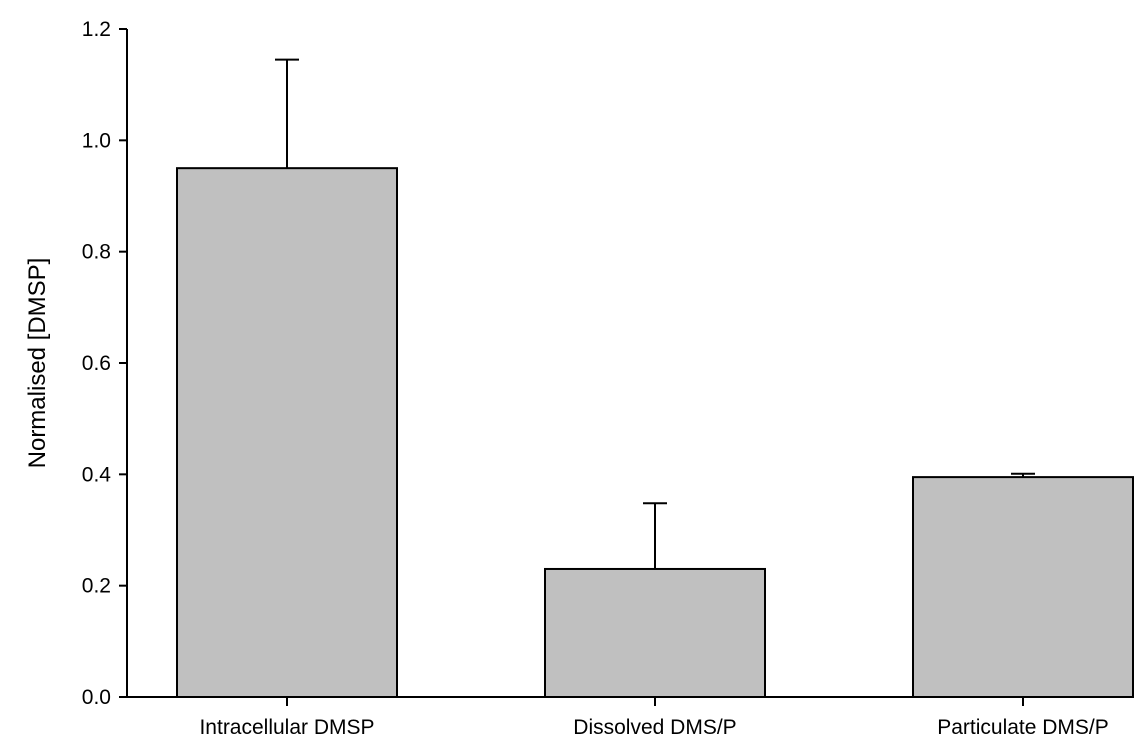  Describe the element at coordinates (96, 363) in the screenshot. I see `y-tick-label: 0.6` at that location.